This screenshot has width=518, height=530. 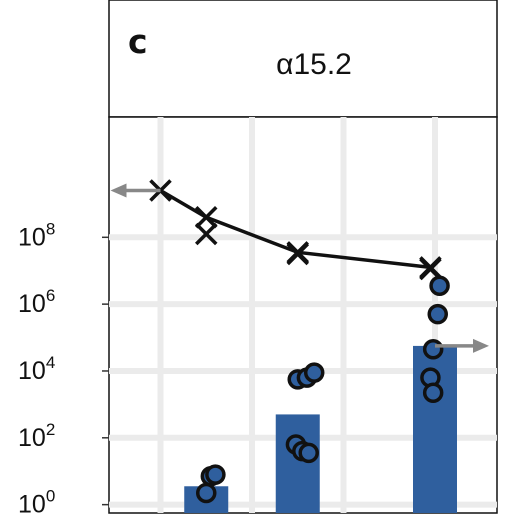 What do you see at coordinates (314, 64) in the screenshot?
I see `chart-title: α15.2` at bounding box center [314, 64].